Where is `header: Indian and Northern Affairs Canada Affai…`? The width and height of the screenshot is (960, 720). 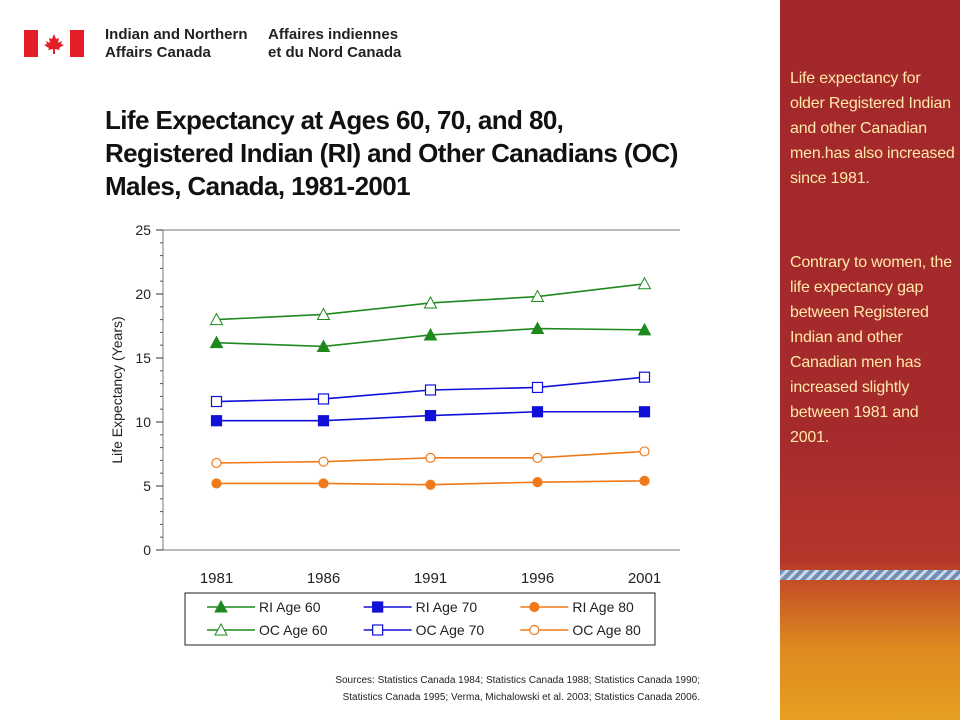 header: Indian and Northern Affairs Canada Affai… is located at coordinates (390, 40).